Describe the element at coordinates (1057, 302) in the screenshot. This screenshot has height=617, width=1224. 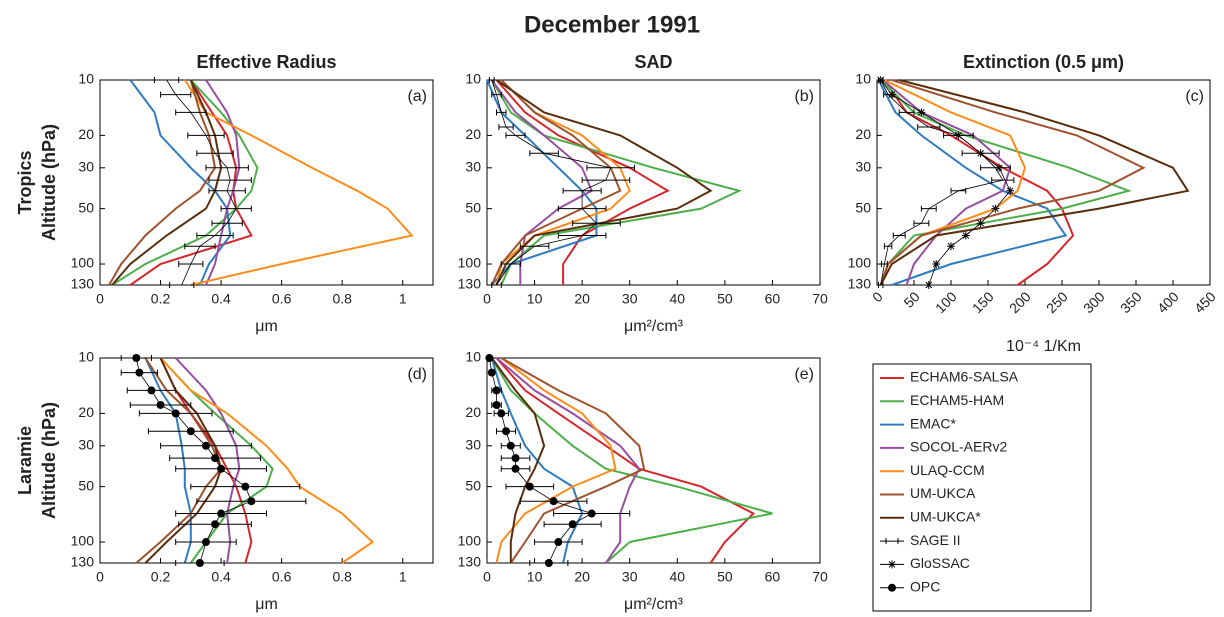
I see `x-tick-label: 250` at that location.